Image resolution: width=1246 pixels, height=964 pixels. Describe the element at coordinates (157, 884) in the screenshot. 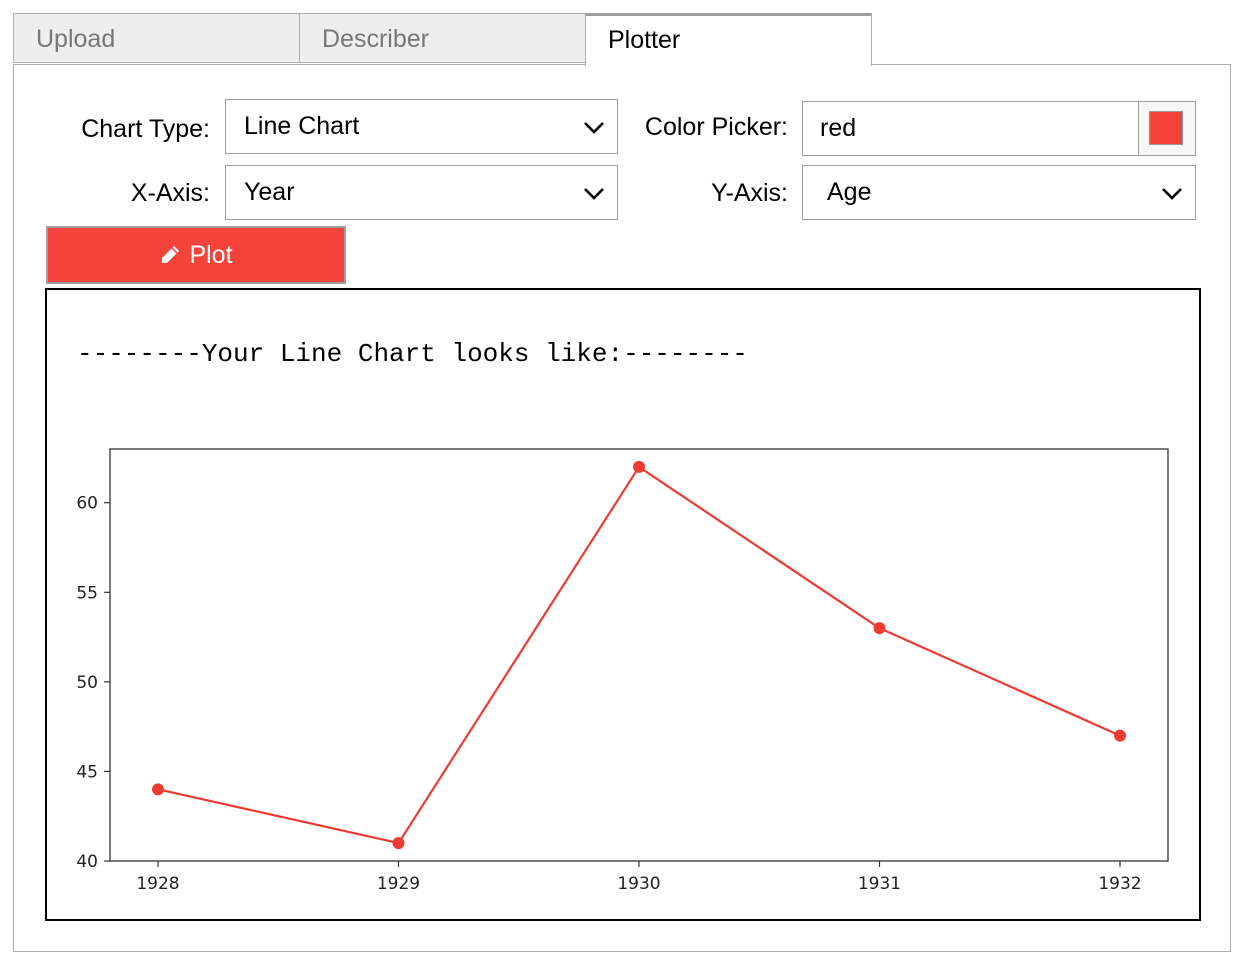

I see `x-tick-label: 1928` at that location.